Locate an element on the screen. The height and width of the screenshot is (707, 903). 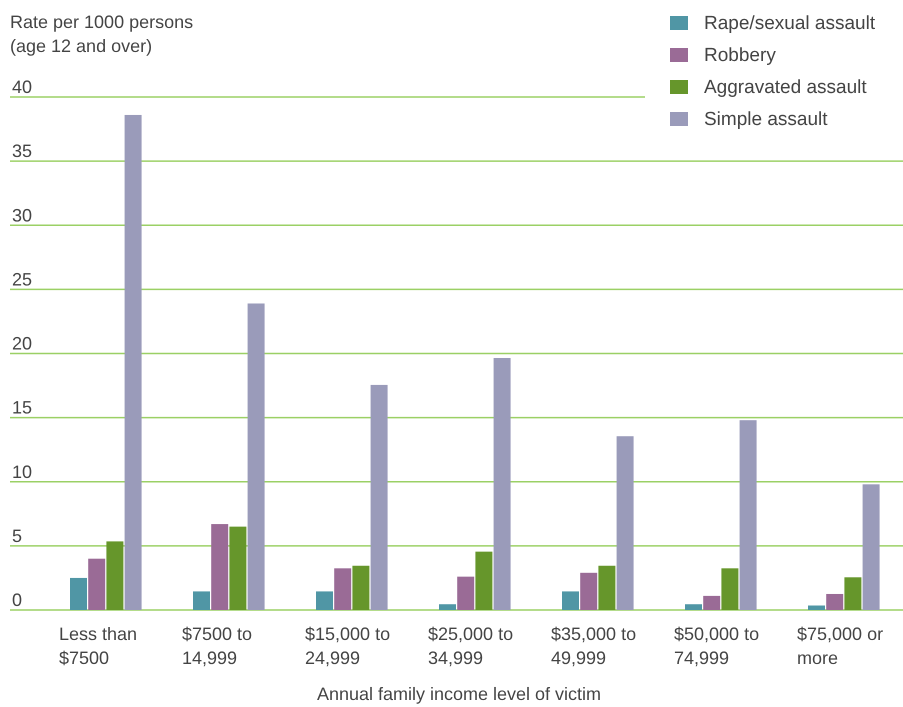
y-tick-label: 5 is located at coordinates (17, 536).